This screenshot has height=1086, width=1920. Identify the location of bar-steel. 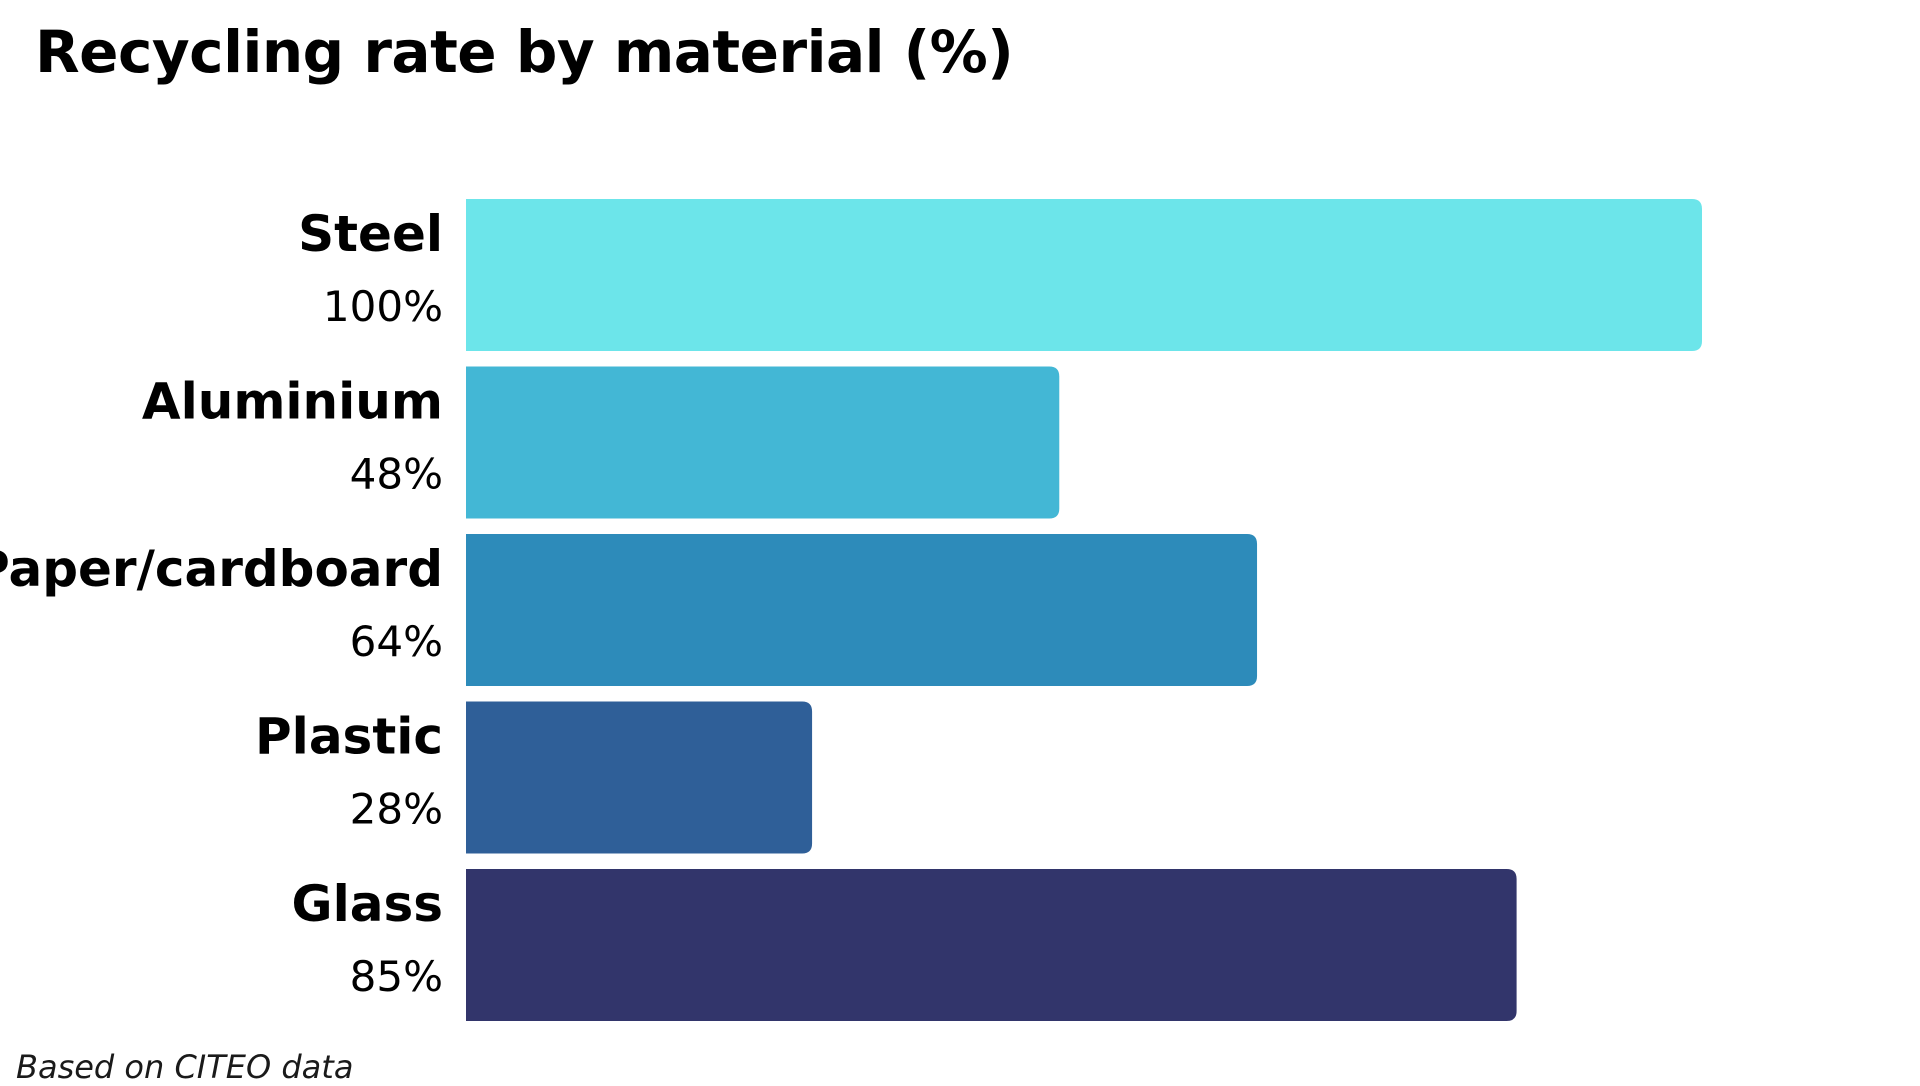
(1084, 275).